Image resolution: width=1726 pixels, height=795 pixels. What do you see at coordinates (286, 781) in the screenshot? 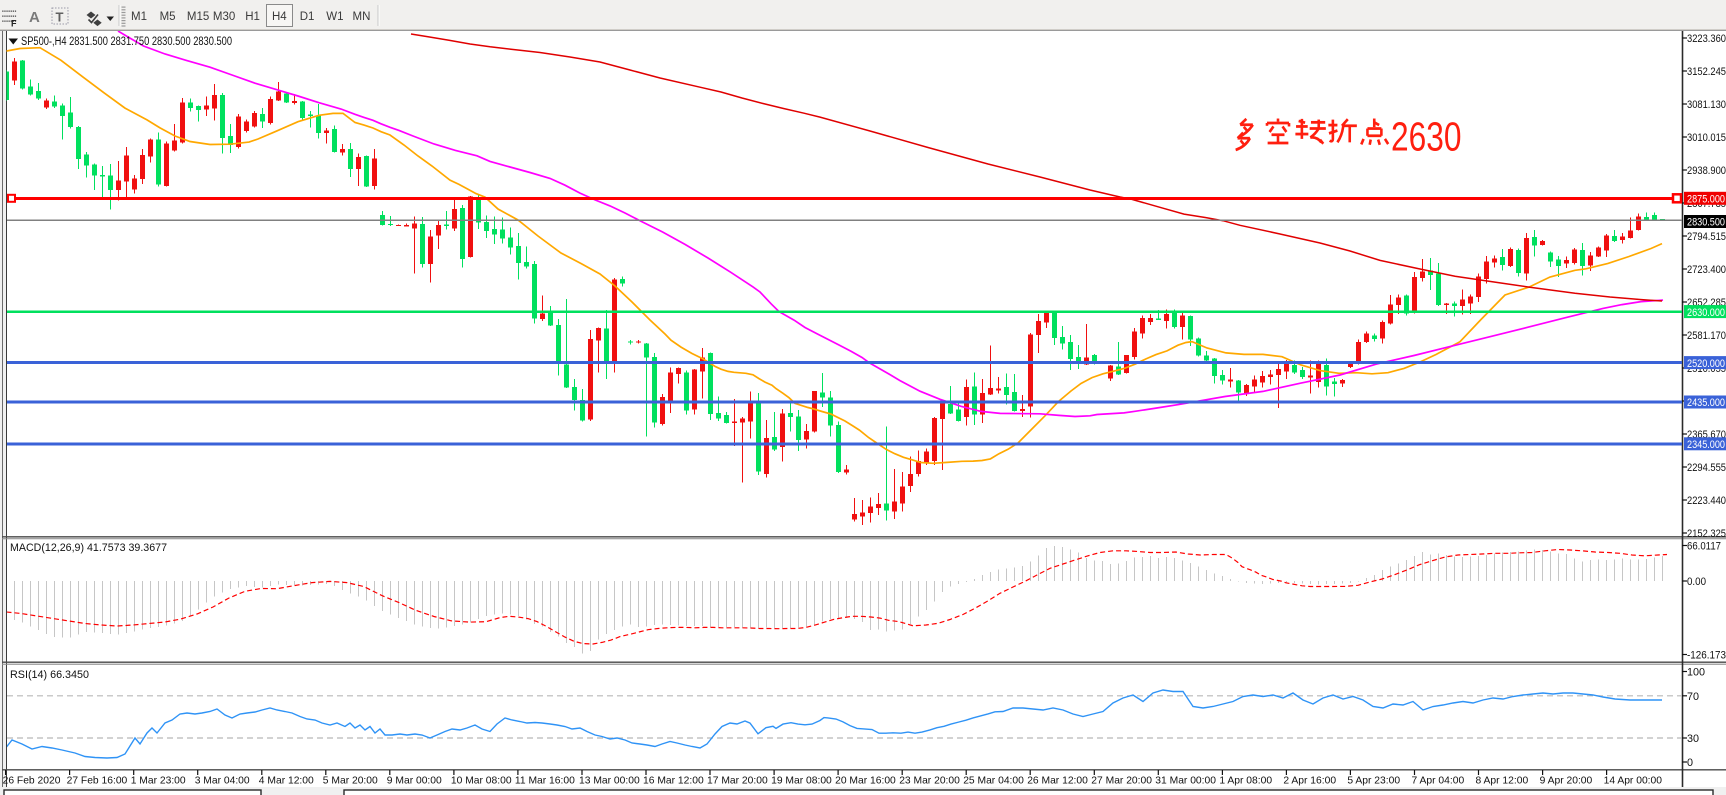
I see `svg-text: 4 Mar 12:00` at bounding box center [286, 781].